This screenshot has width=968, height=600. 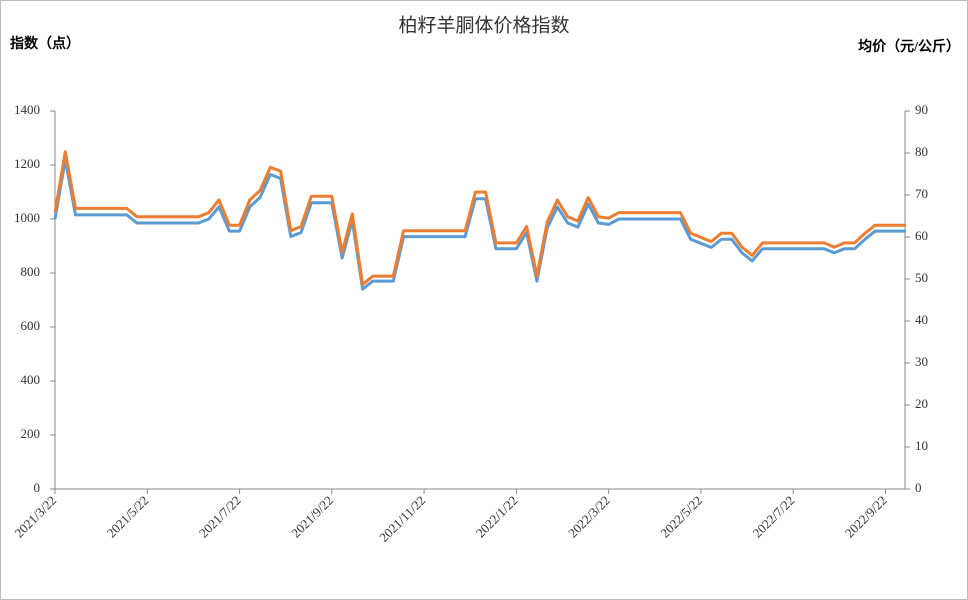 What do you see at coordinates (31, 433) in the screenshot?
I see `y-tick-label: 200` at bounding box center [31, 433].